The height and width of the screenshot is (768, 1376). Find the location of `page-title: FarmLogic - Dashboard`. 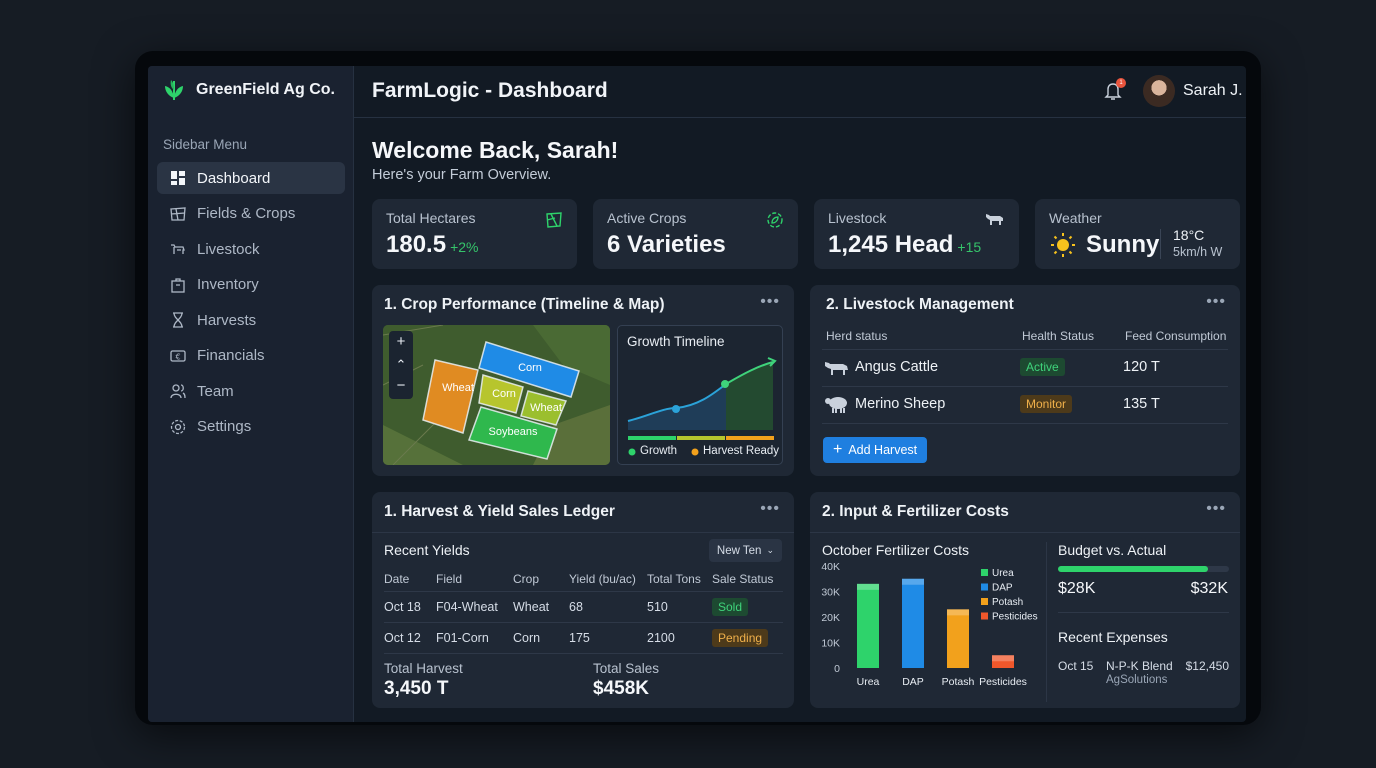

page-title: FarmLogic - Dashboard is located at coordinates (490, 90).